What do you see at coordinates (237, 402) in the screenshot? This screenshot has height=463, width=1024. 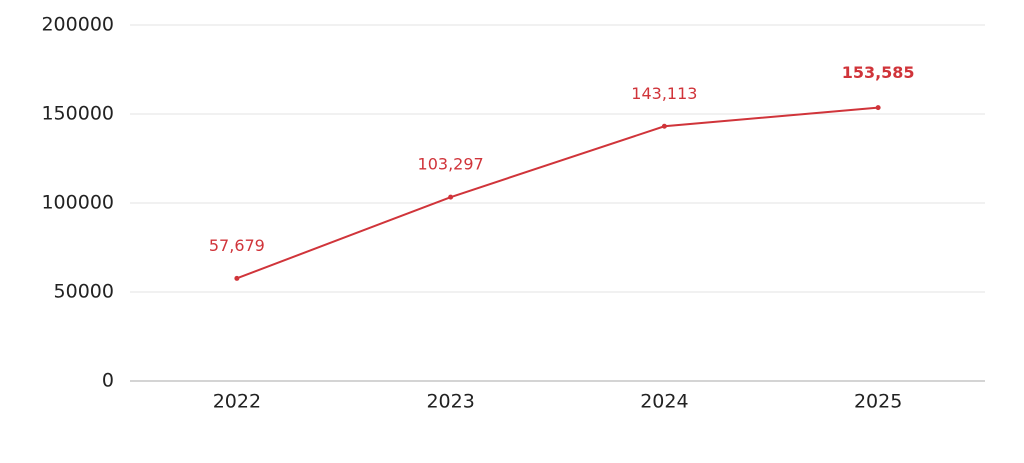 I see `x-tick-label: 2022` at bounding box center [237, 402].